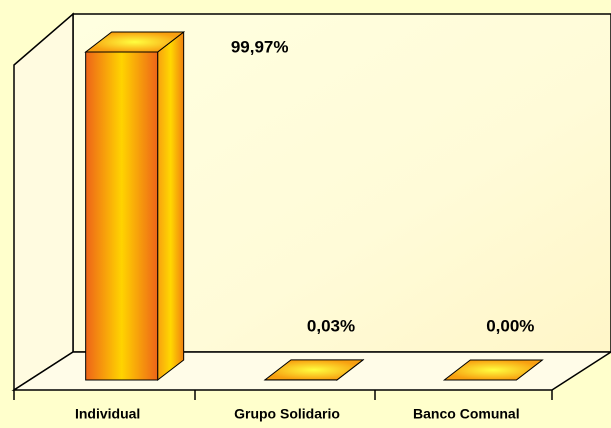 Image resolution: width=611 pixels, height=428 pixels. Describe the element at coordinates (171, 206) in the screenshot. I see `bar-side` at that location.